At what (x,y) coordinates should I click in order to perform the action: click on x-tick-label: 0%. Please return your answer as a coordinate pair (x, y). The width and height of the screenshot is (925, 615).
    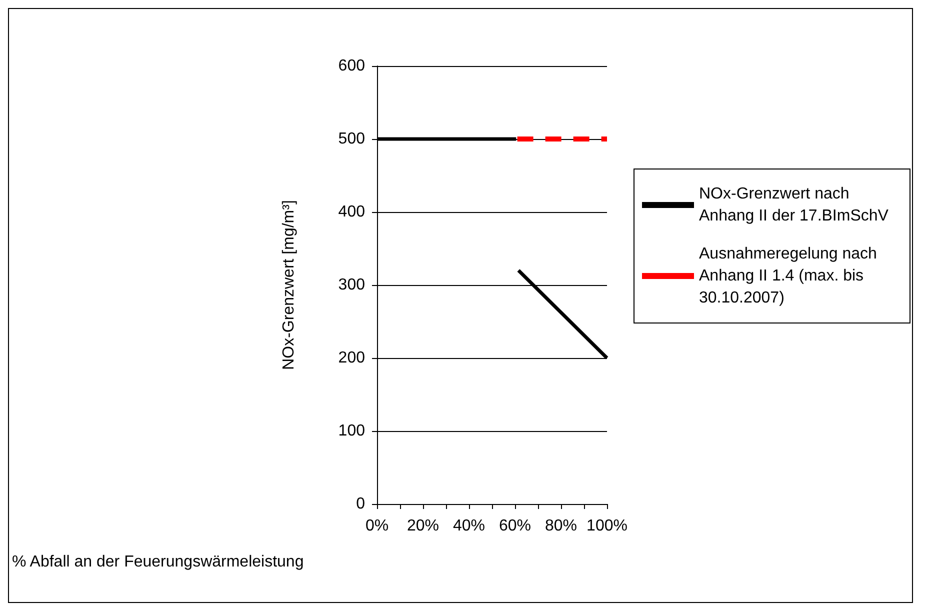
    Looking at the image, I should click on (377, 526).